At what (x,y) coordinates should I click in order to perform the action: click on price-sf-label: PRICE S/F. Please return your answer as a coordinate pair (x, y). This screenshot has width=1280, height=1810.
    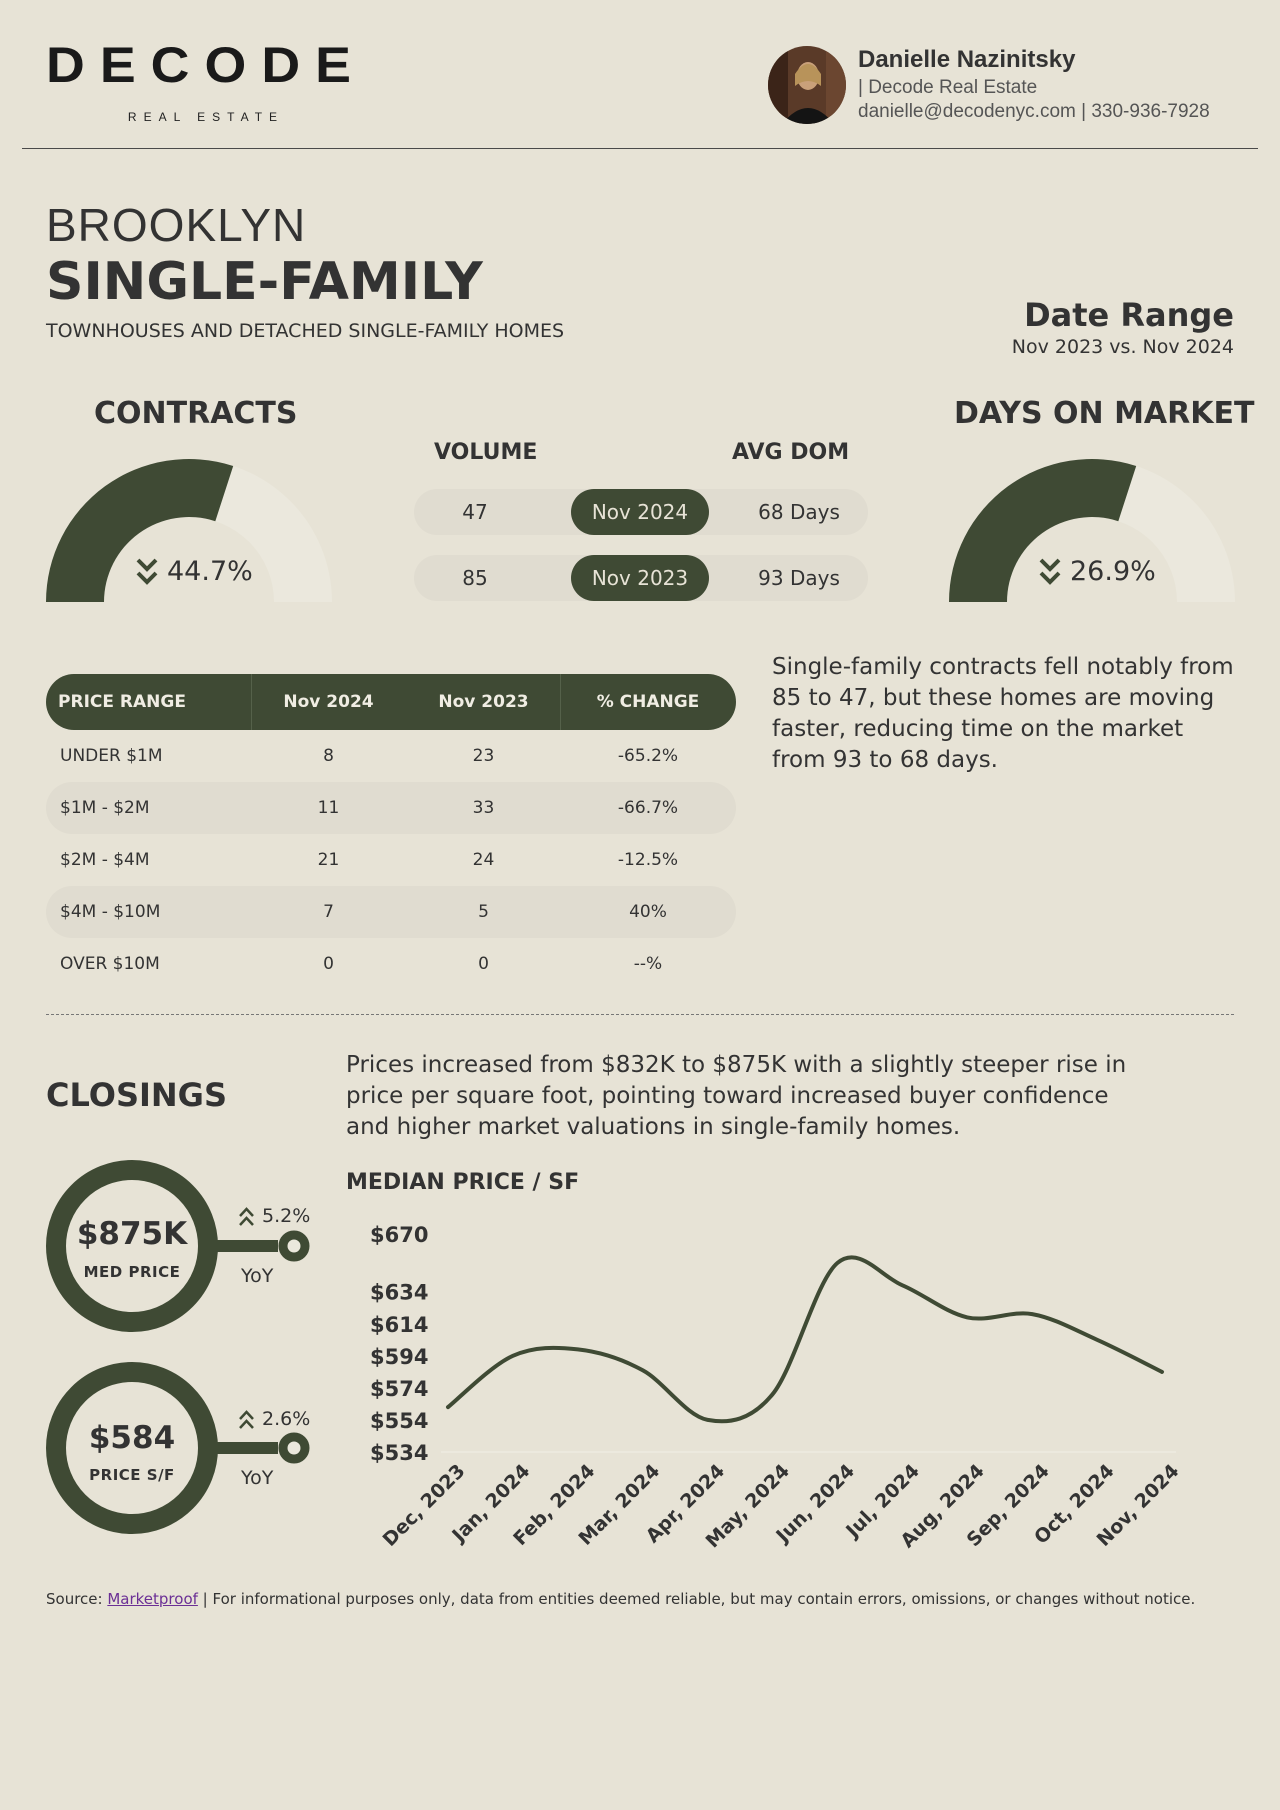
    Looking at the image, I should click on (132, 1475).